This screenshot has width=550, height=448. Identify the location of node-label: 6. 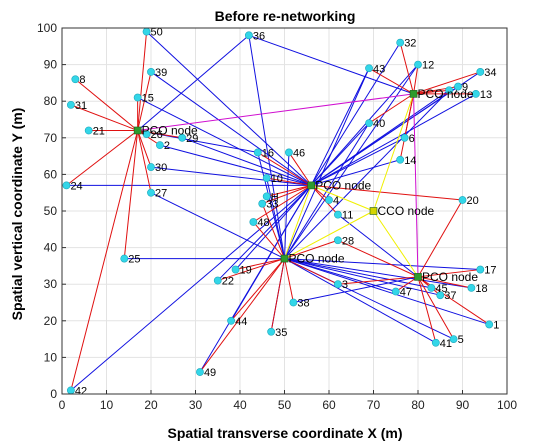
(412, 139).